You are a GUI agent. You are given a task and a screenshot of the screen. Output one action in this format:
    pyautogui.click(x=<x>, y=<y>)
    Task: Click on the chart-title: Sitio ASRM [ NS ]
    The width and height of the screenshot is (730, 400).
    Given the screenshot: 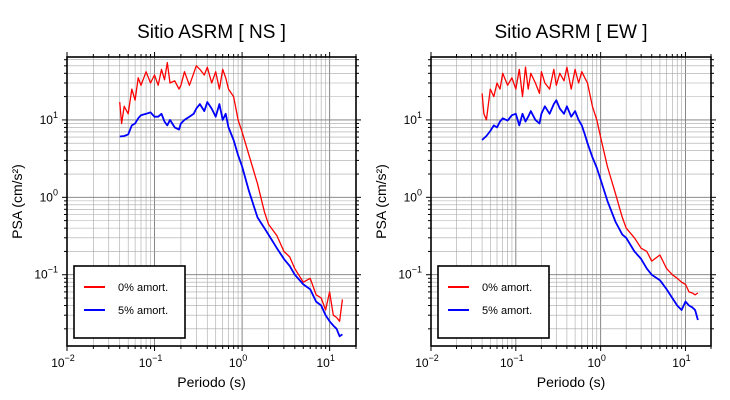 What is the action you would take?
    pyautogui.click(x=211, y=32)
    